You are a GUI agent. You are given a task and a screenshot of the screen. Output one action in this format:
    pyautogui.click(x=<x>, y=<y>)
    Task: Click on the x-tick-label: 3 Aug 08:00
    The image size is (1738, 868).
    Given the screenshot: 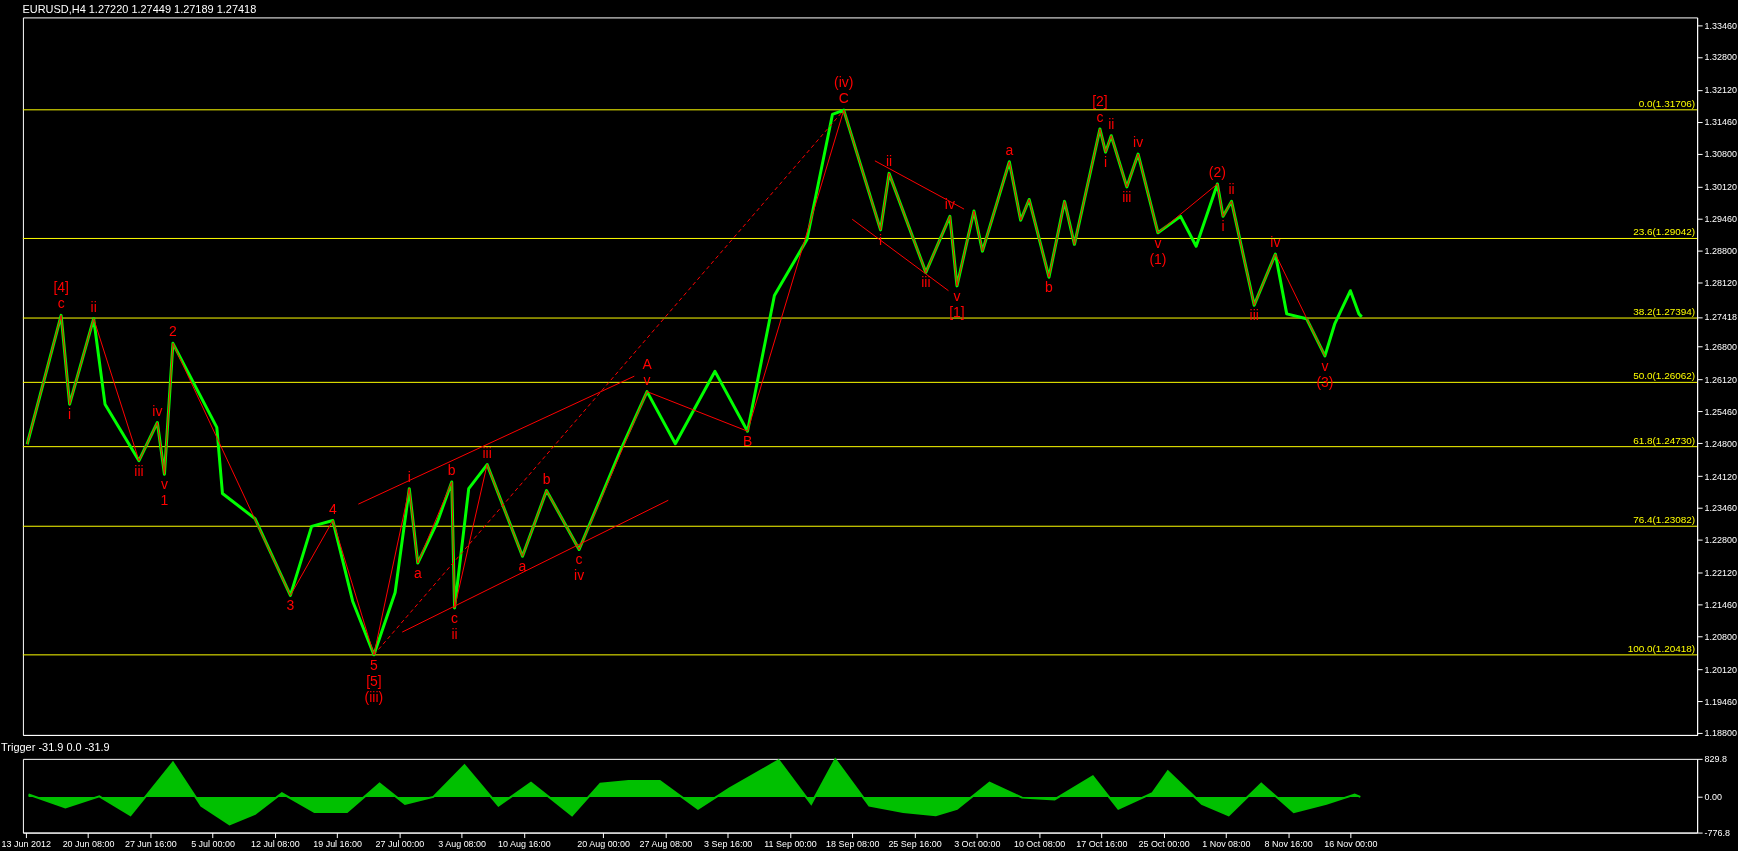 What is the action you would take?
    pyautogui.click(x=462, y=844)
    